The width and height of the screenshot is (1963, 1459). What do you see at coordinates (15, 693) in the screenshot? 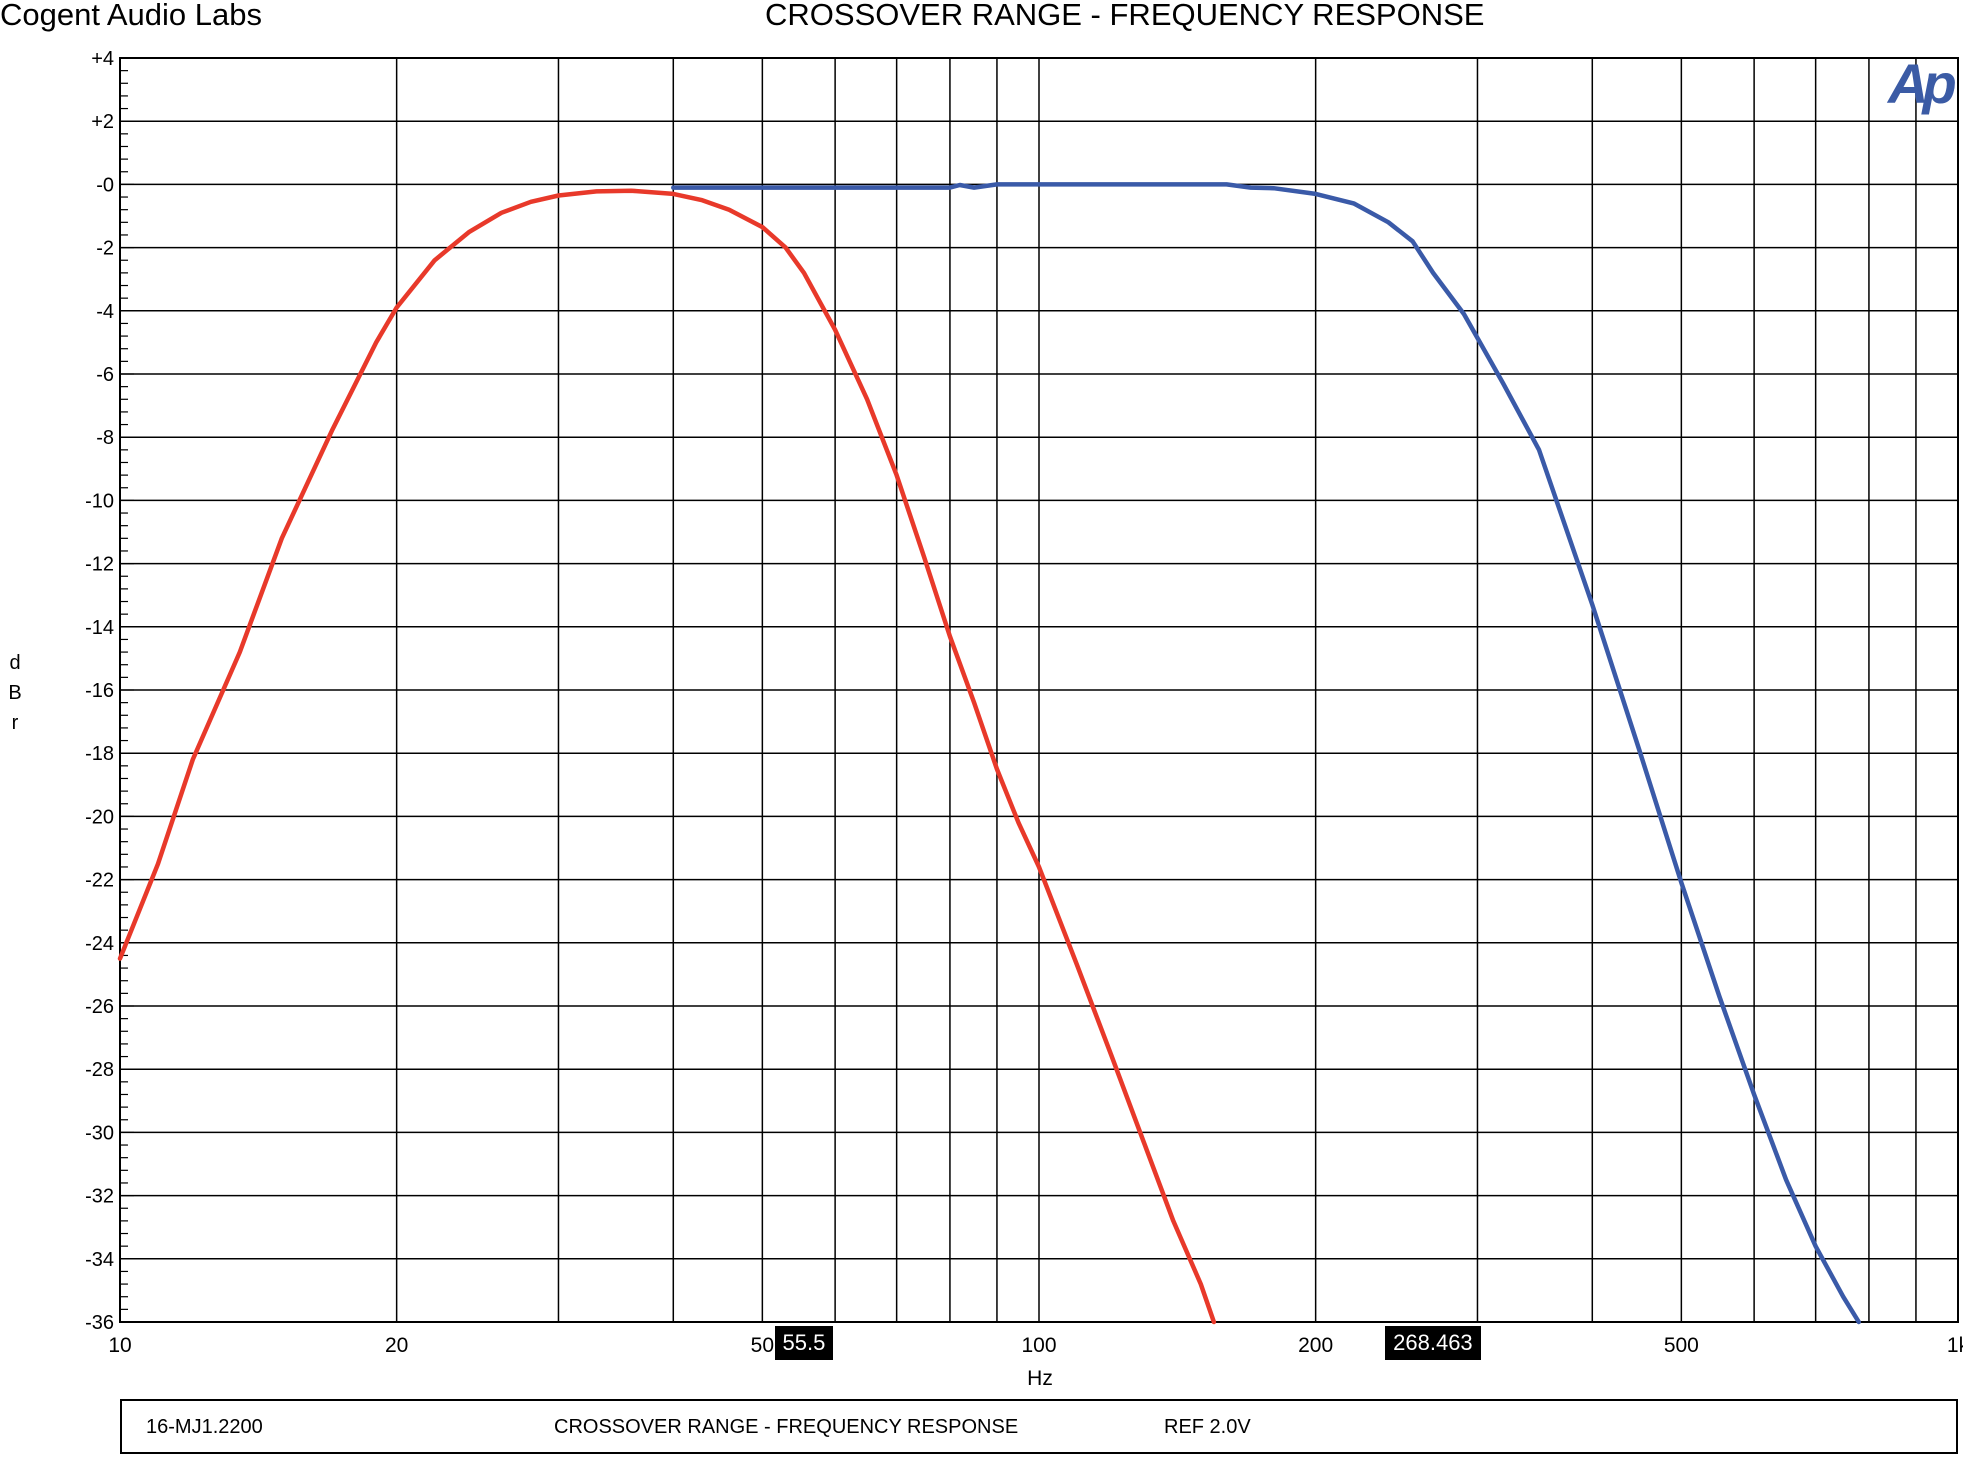
I see `y-axis-label: d B r` at bounding box center [15, 693].